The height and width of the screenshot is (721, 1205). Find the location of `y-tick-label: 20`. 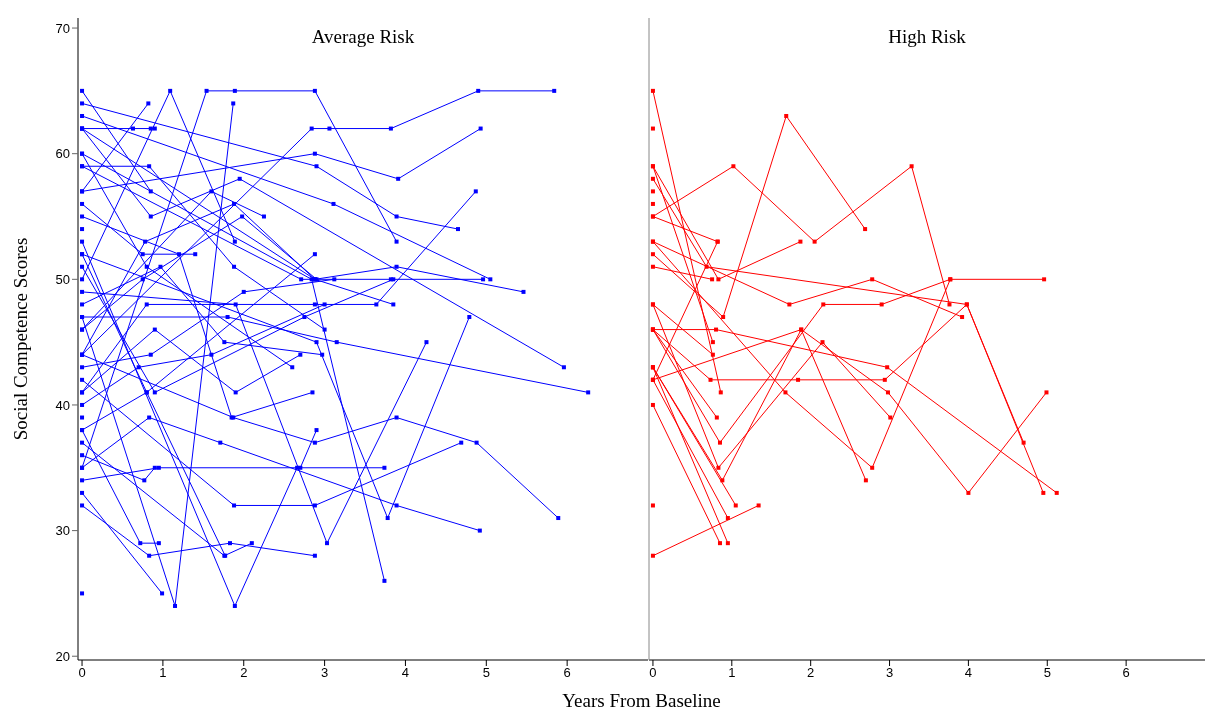

y-tick-label: 20 is located at coordinates (62, 656).